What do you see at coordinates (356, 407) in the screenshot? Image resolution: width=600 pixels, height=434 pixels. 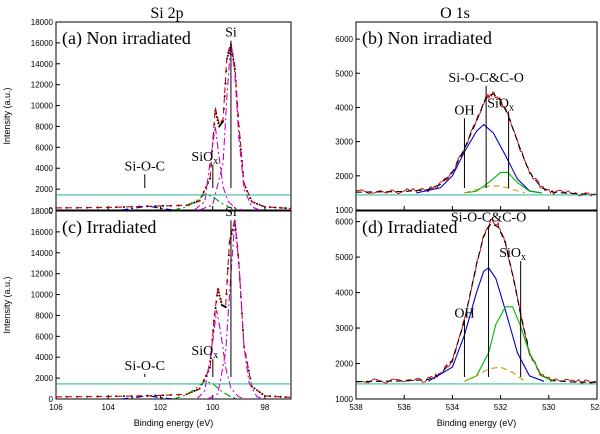 I see `x-tick-label: 538` at bounding box center [356, 407].